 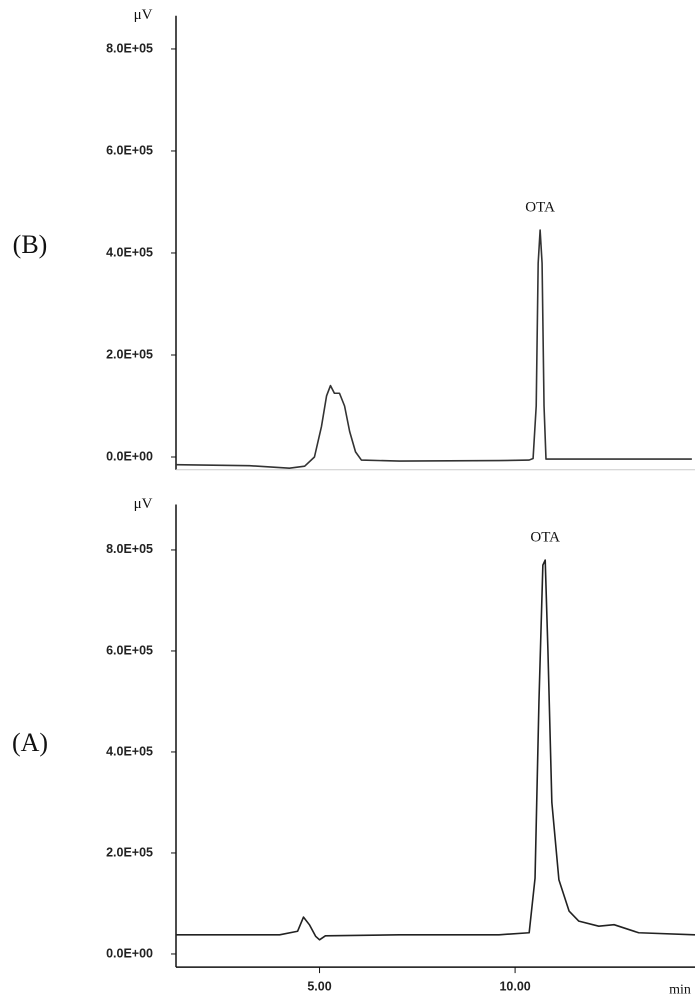 I want to click on x-tick-label: 10.00, so click(x=514, y=986).